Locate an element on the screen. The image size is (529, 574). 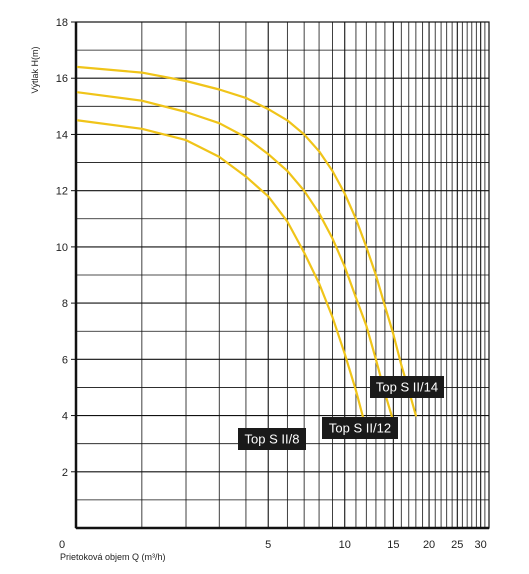
y-tick-label: 10 is located at coordinates (62, 248).